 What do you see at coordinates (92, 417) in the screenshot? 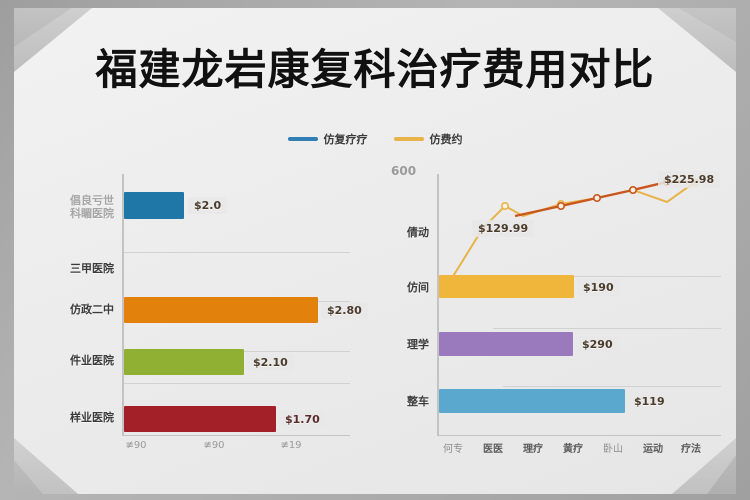
I see `left-category-label-4: 样业医院` at bounding box center [92, 417].